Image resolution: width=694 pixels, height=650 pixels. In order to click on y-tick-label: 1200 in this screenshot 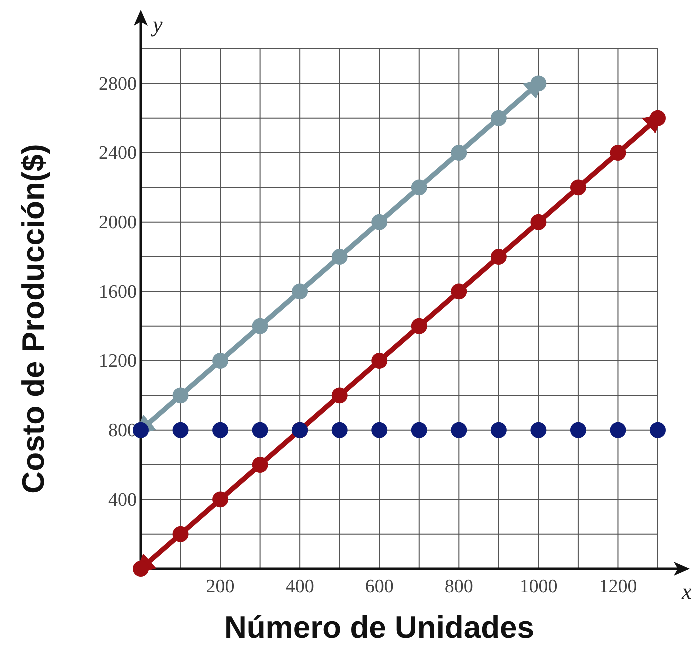, I will do `click(118, 361)`.